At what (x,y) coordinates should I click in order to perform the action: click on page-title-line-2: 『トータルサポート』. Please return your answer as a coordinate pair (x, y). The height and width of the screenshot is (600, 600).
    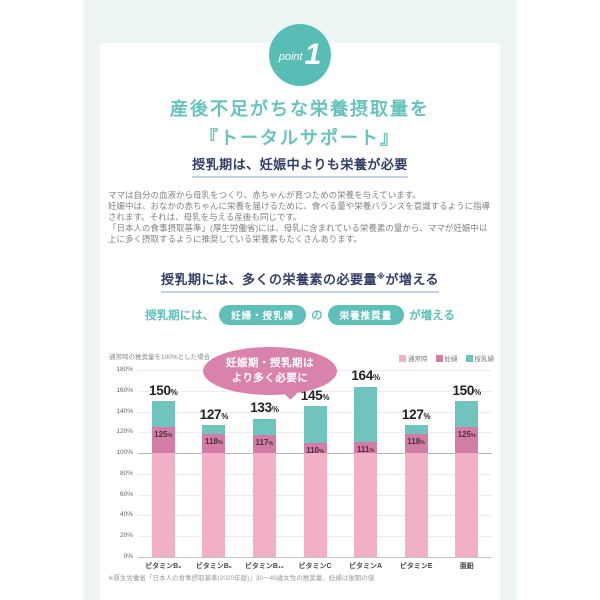
    Looking at the image, I should click on (300, 137).